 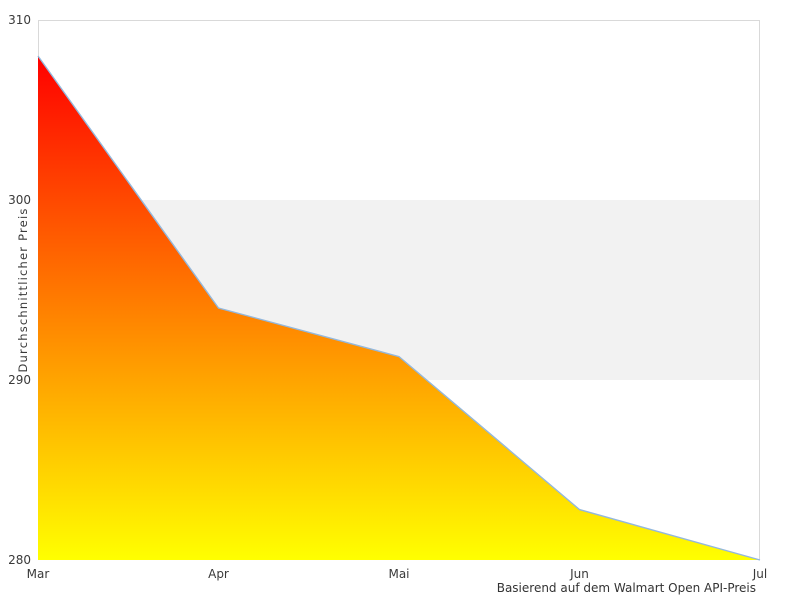 I want to click on y-tick-label: 290, so click(x=19, y=380).